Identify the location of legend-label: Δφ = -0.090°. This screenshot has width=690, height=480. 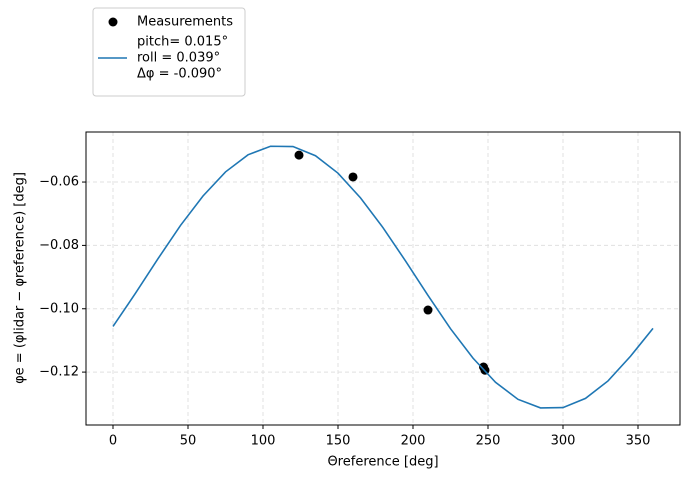
(179, 74).